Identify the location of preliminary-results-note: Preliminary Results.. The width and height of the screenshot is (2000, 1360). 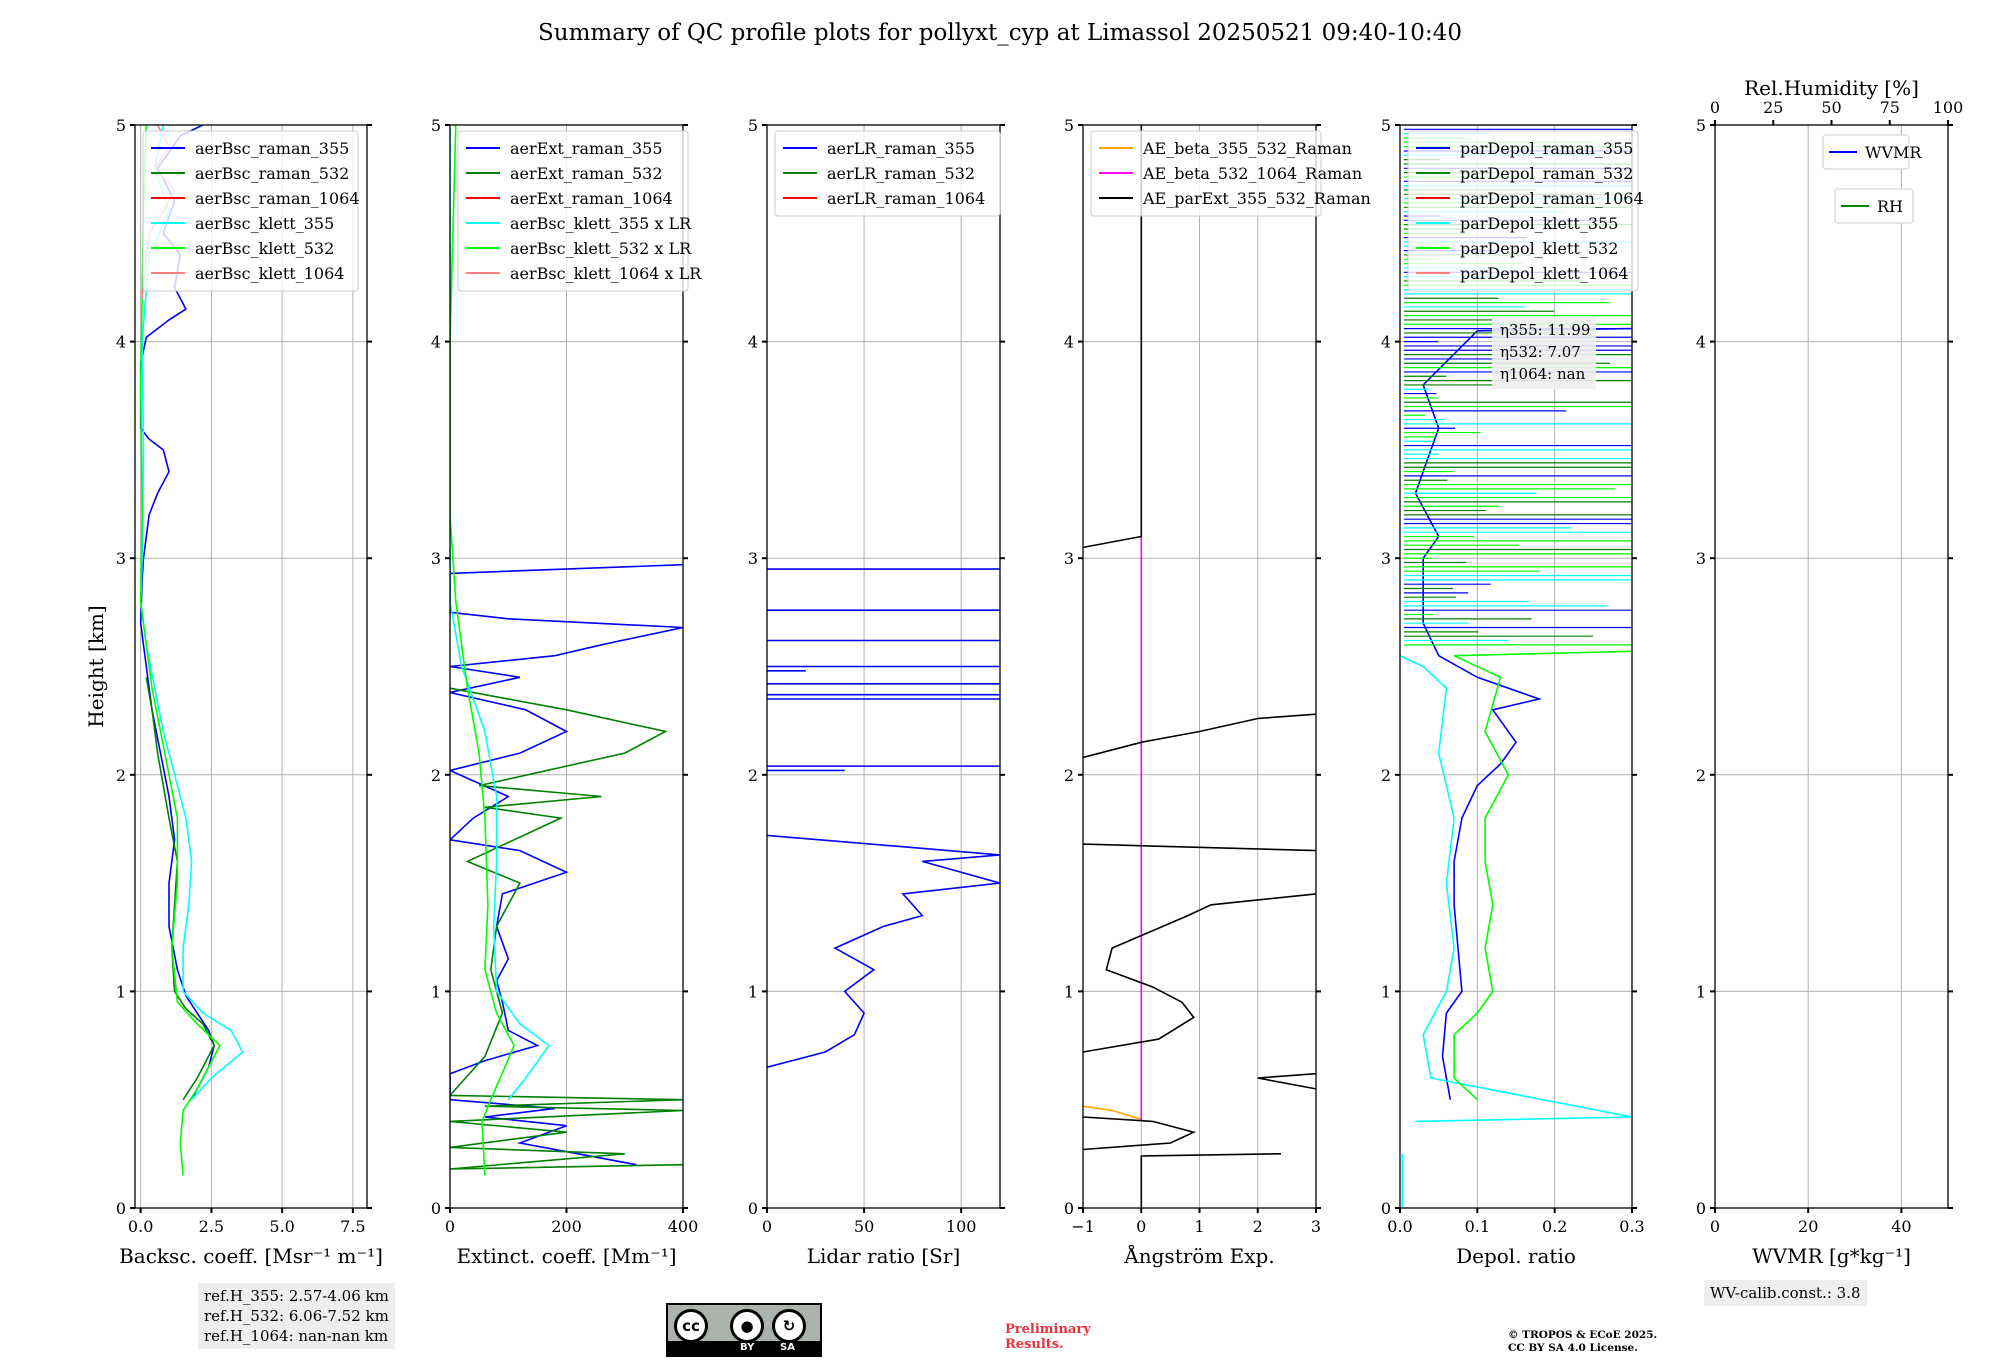
(1065, 1337).